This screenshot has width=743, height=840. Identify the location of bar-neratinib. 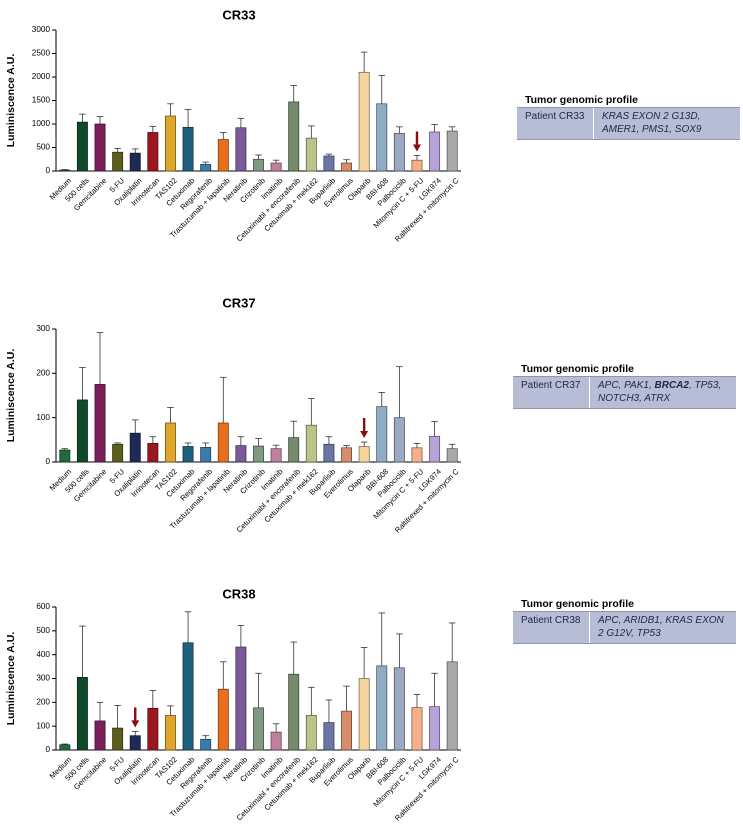
(241, 698).